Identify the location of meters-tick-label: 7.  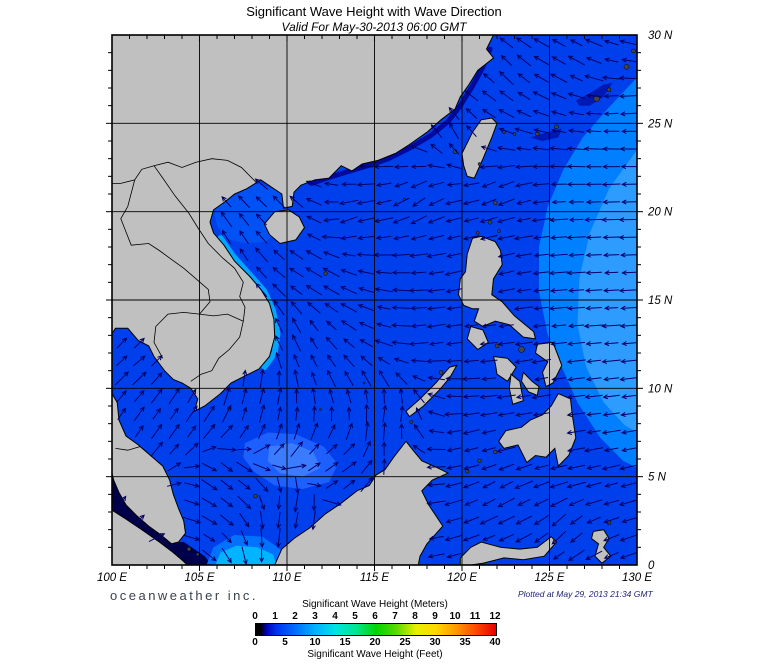
(395, 616).